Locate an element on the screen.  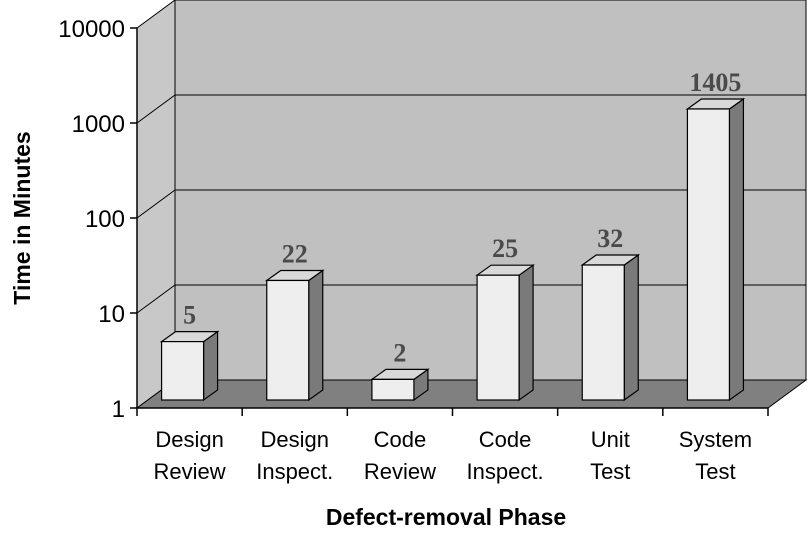
bar: 1405 is located at coordinates (715, 235).